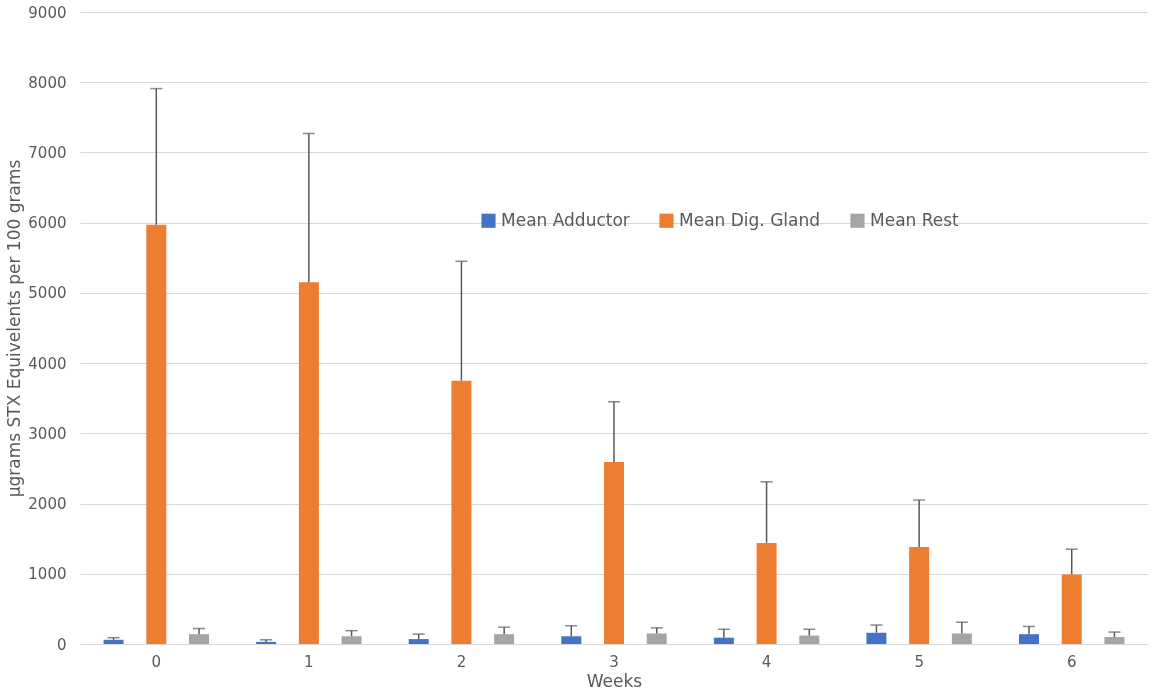 The width and height of the screenshot is (1153, 694). I want to click on y-tick-label: 0, so click(61, 644).